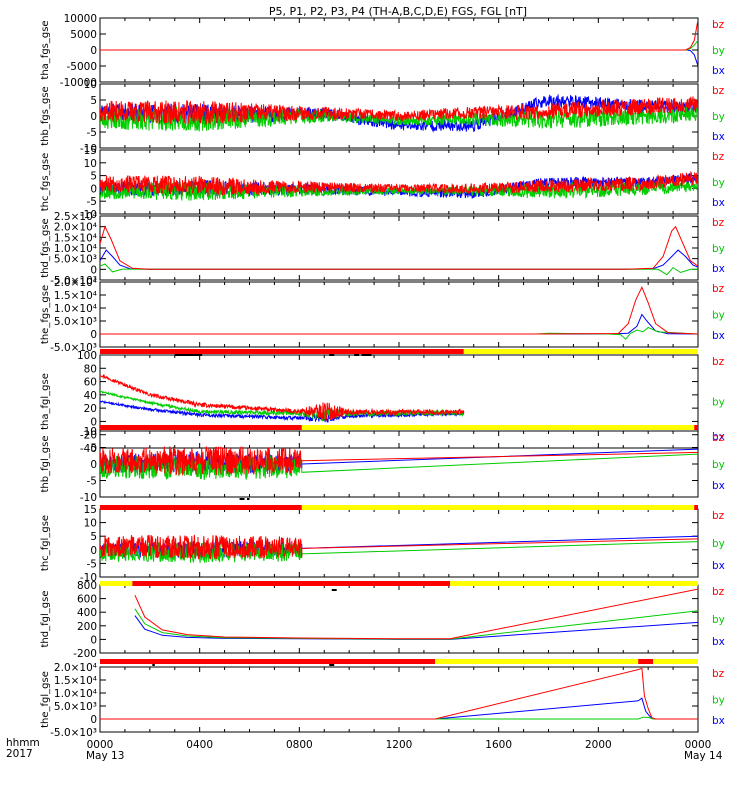  I want to click on y-tick-label: -200, so click(85, 654).